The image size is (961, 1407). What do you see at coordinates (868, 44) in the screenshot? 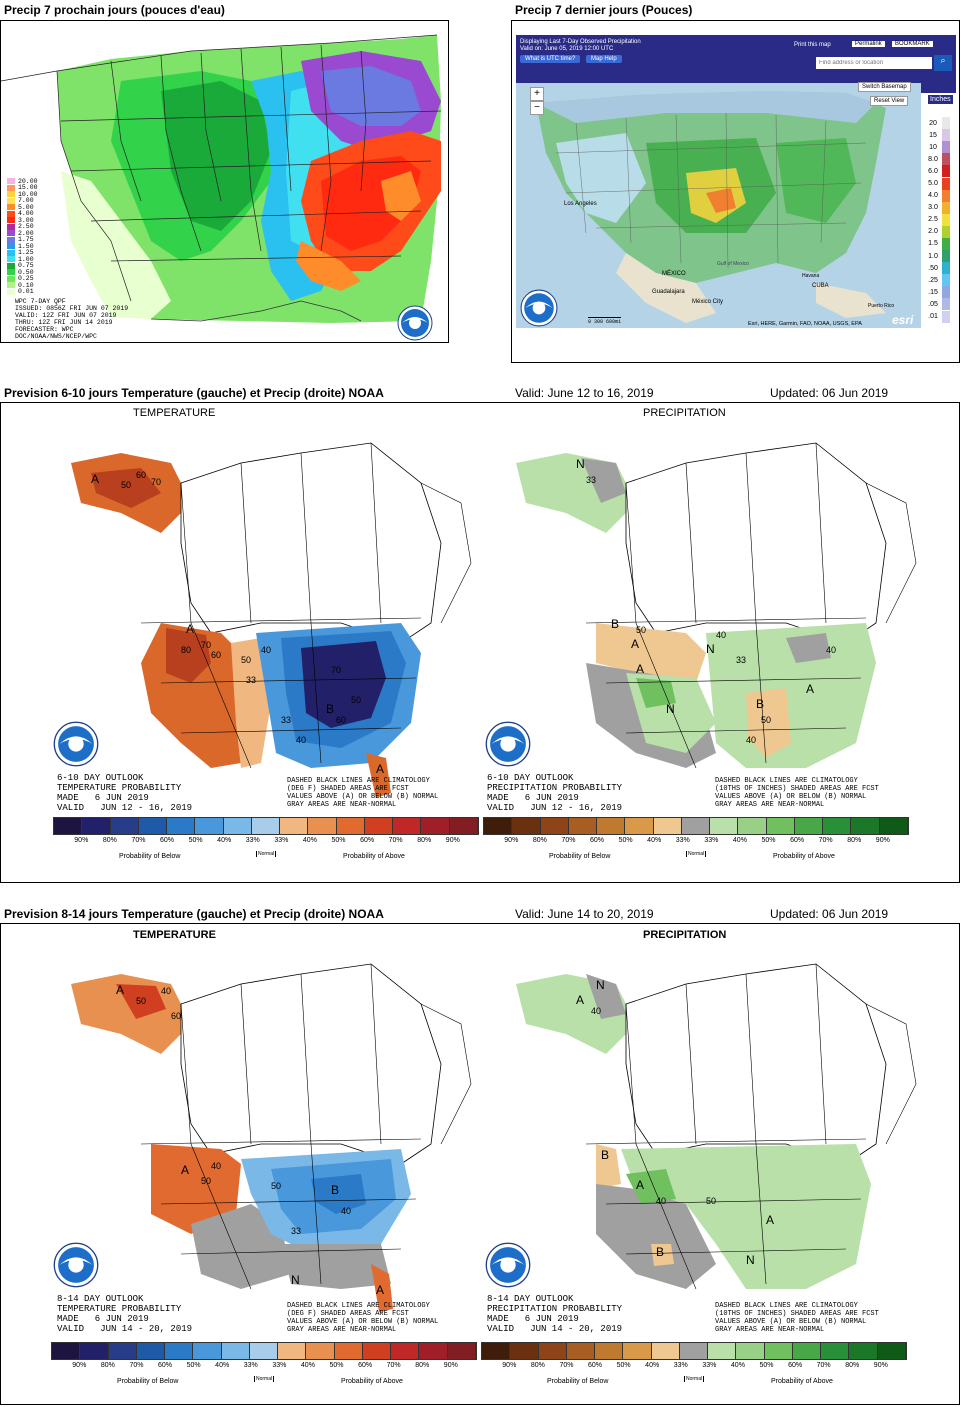
I see `permalink-button: Permalink` at bounding box center [868, 44].